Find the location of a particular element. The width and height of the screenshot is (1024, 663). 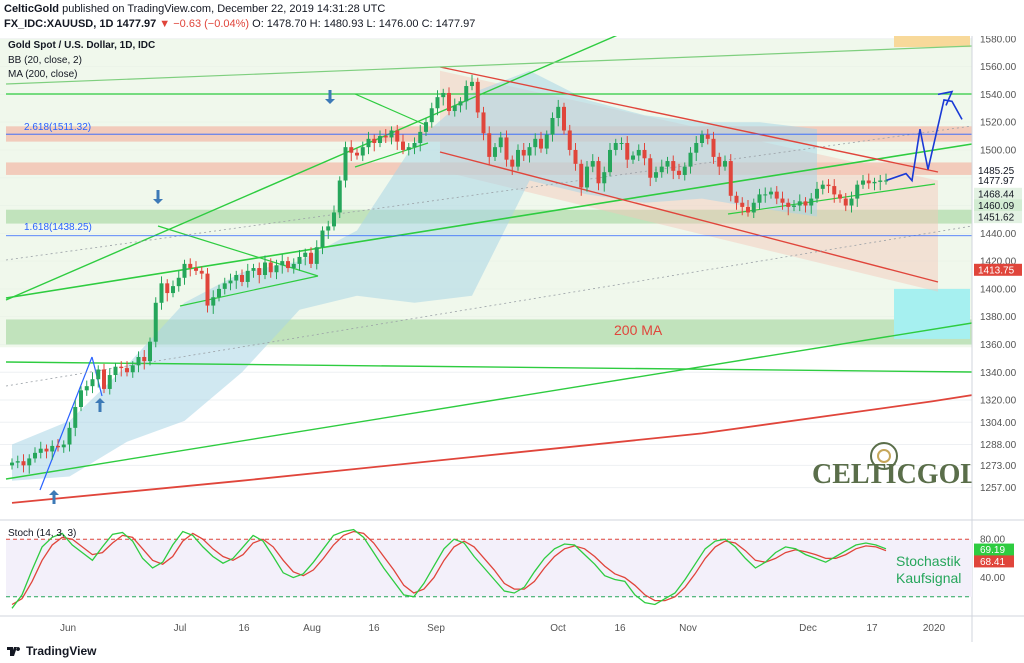

low-value: L: 1476.00 is located at coordinates (392, 24).